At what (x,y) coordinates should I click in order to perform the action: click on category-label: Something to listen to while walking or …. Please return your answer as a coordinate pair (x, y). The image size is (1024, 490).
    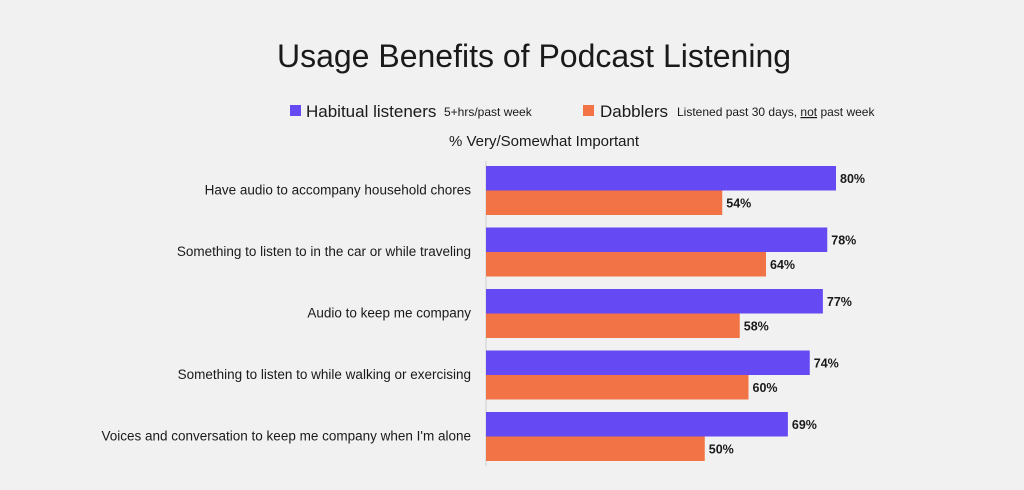
    Looking at the image, I should click on (324, 374).